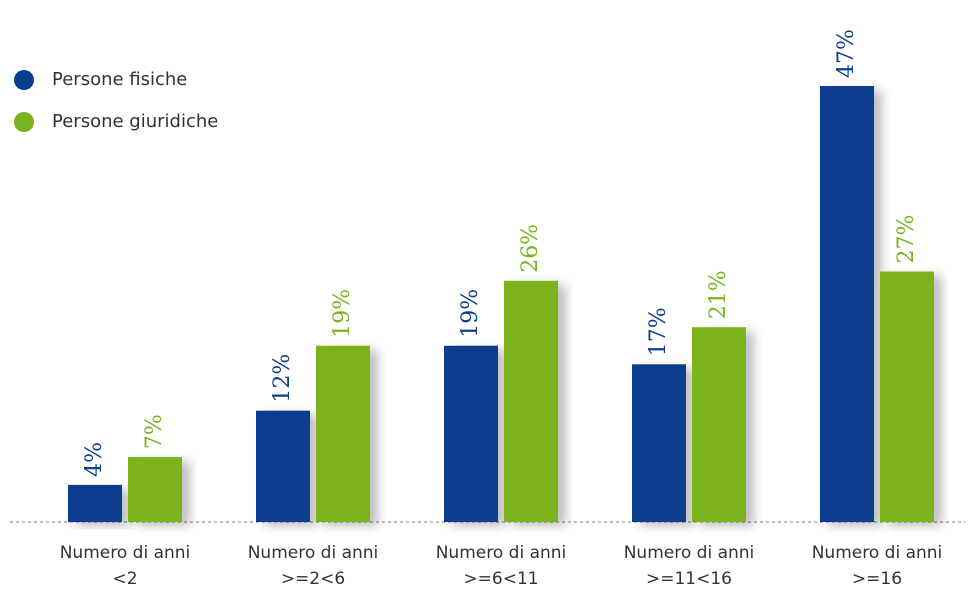 The width and height of the screenshot is (972, 599). Describe the element at coordinates (877, 566) in the screenshot. I see `x-tick-label: Numero di anni >=16` at that location.